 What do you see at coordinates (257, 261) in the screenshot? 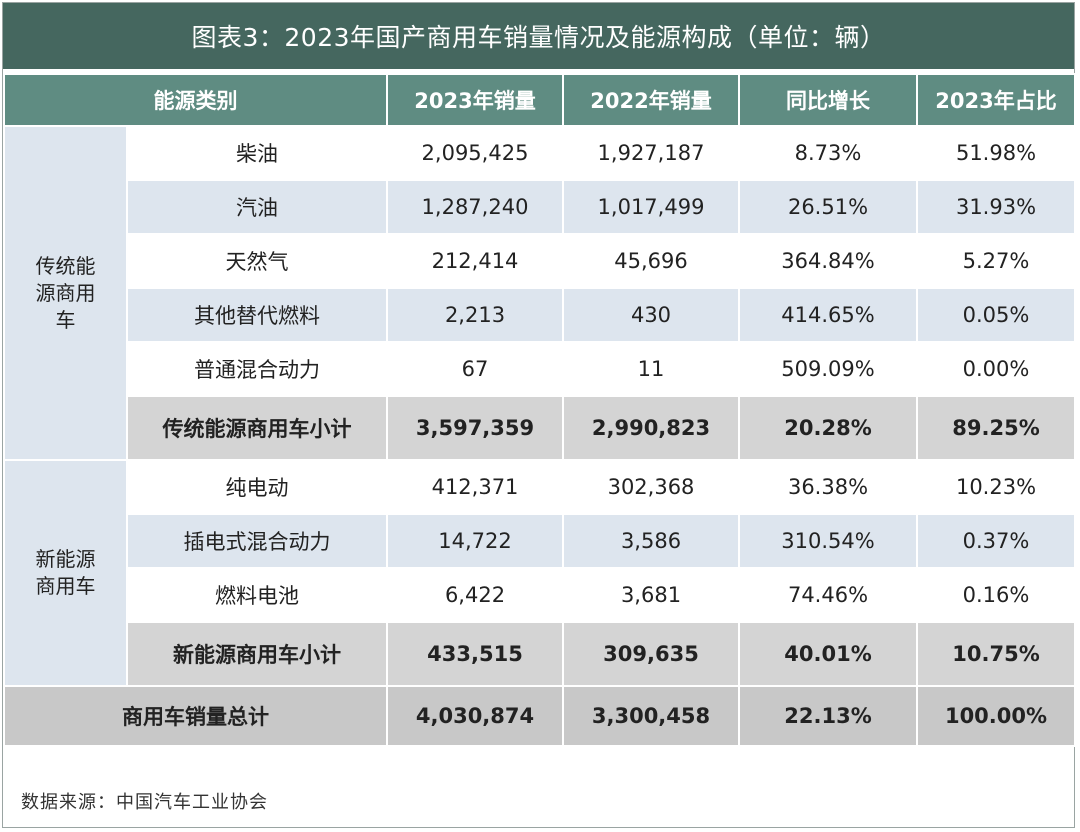
I see `energy-type-cell: 天然气` at bounding box center [257, 261].